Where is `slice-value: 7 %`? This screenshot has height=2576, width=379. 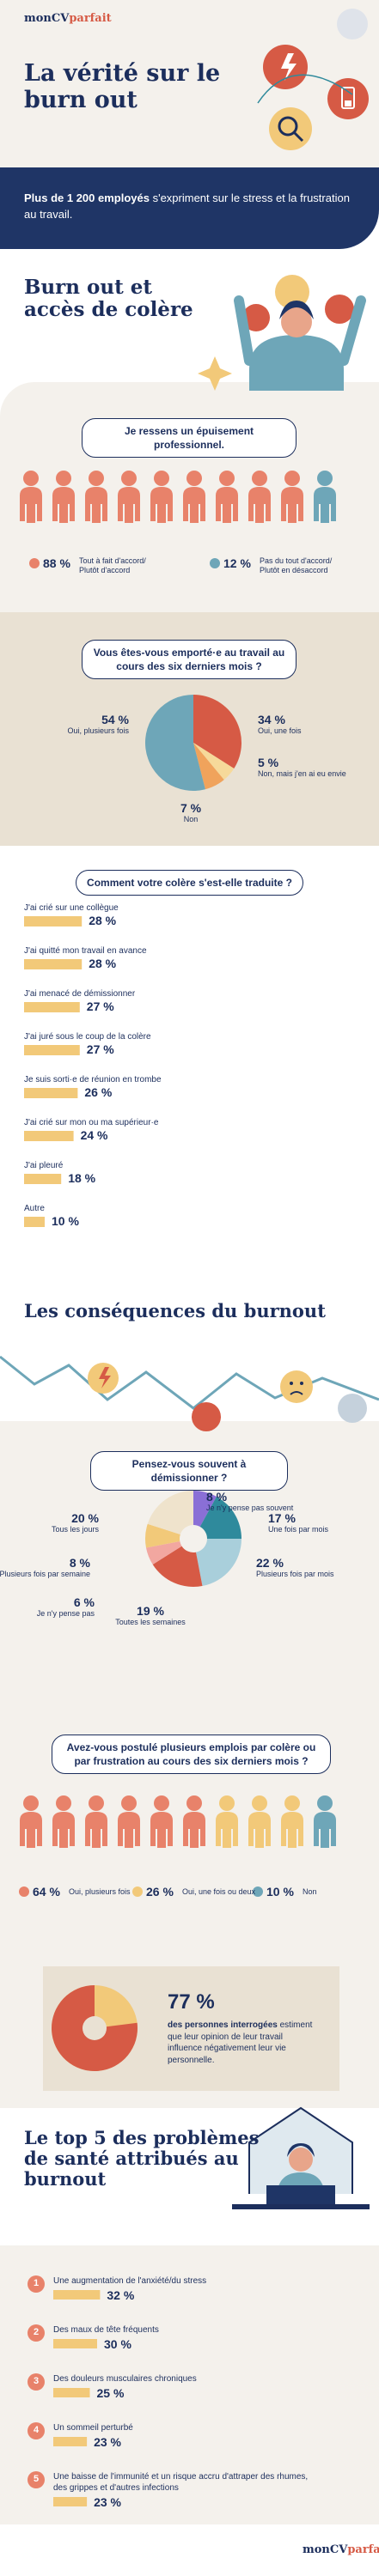 slice-value: 7 % is located at coordinates (191, 808).